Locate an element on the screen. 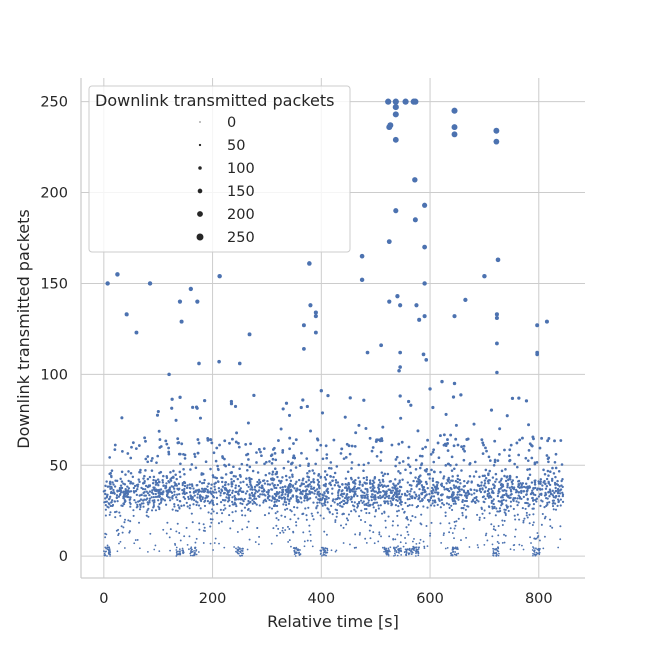 This screenshot has height=650, width=650. x-tick-label: 200 is located at coordinates (213, 599).